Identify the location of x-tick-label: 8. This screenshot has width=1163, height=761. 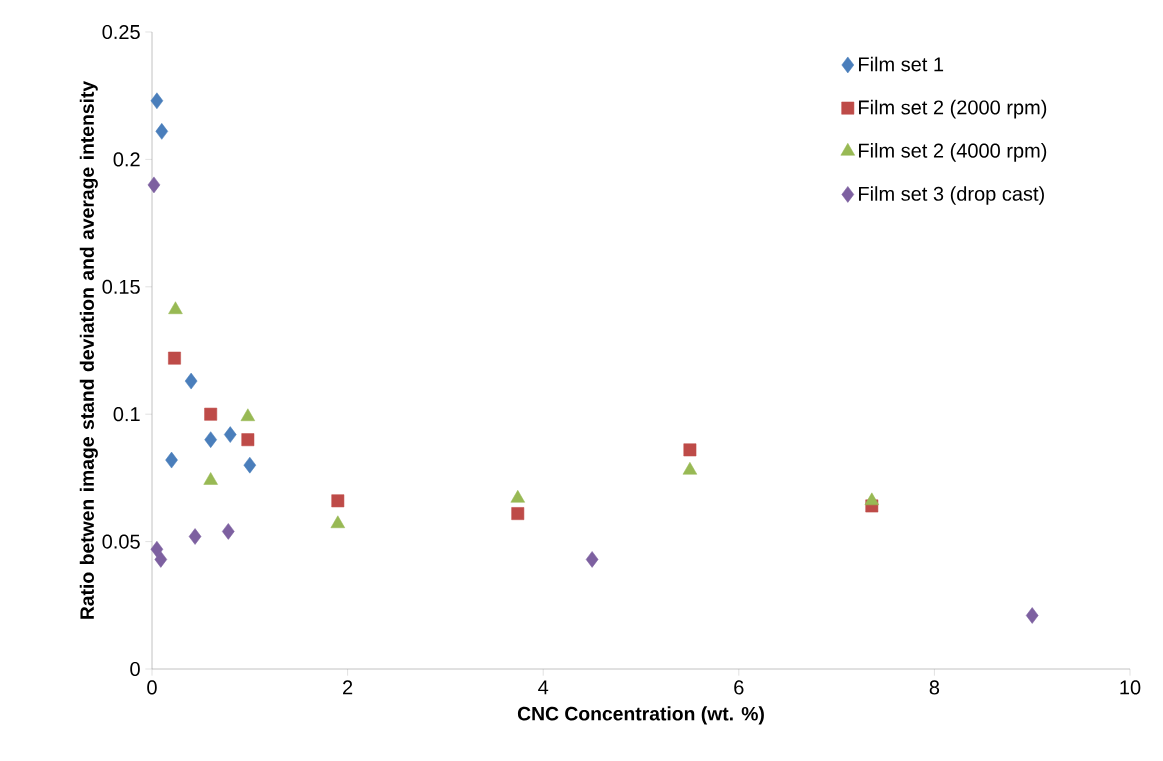
(934, 687).